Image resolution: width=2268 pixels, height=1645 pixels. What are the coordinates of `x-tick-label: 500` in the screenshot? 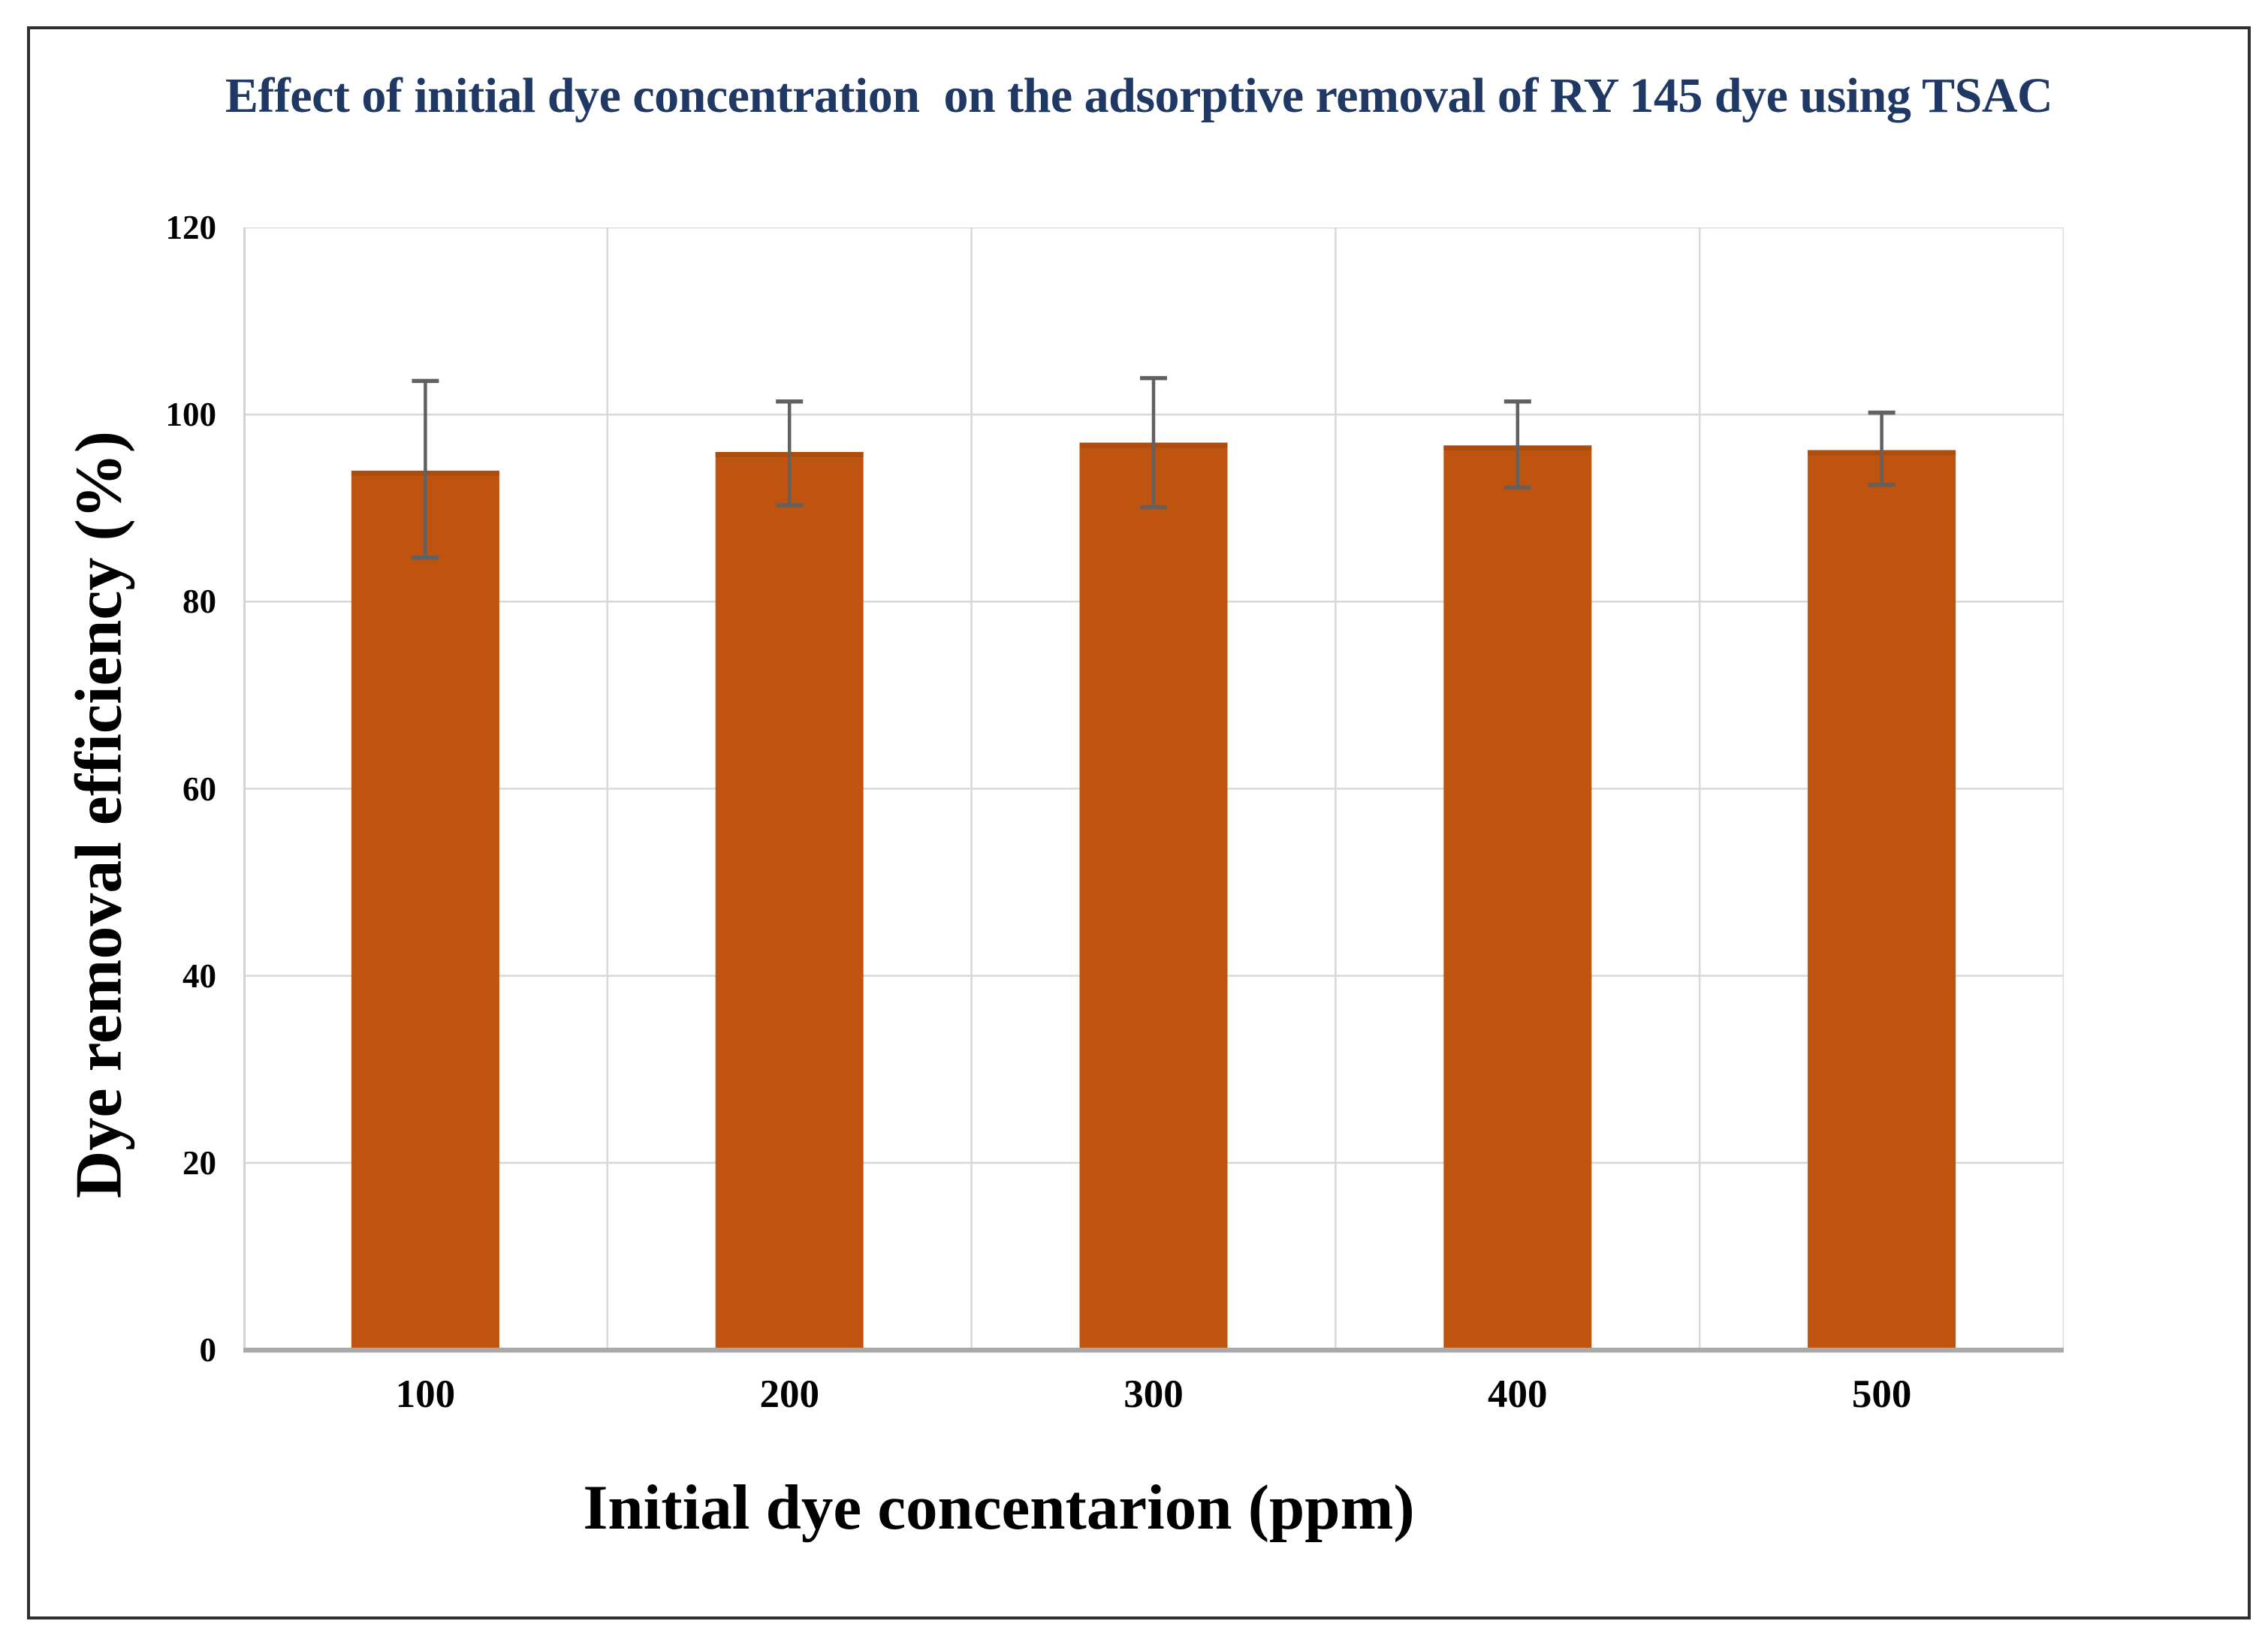 It's located at (1881, 1394).